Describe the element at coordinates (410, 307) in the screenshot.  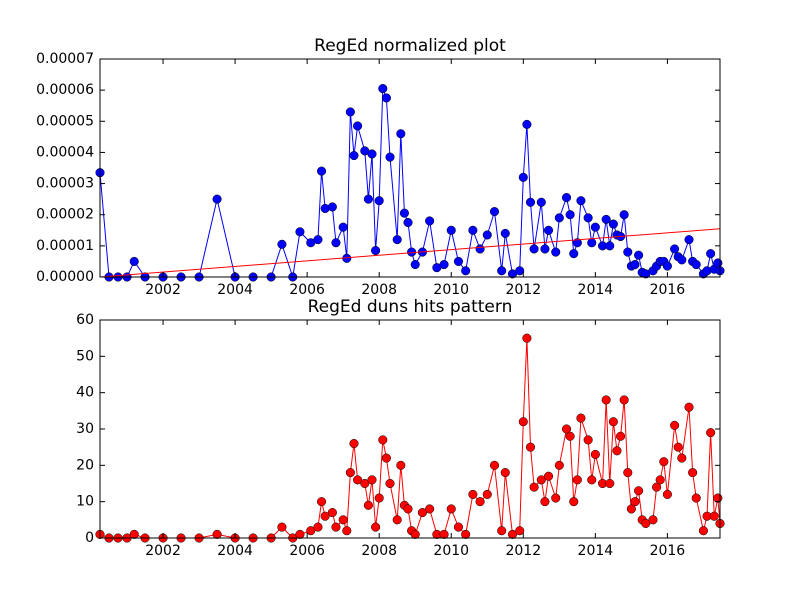
I see `chart-title: RegEd duns hits pattern` at that location.